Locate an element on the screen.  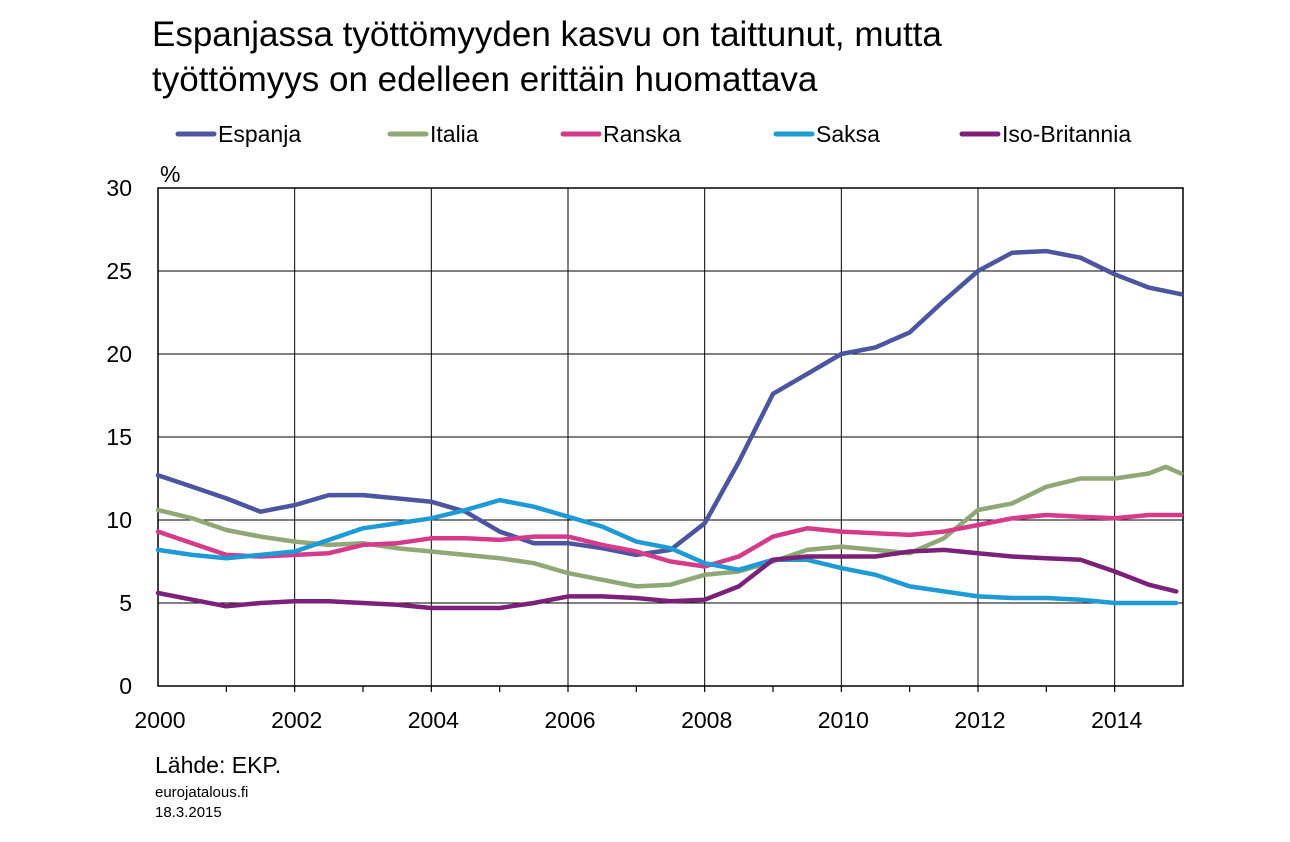
legend-label: Ranska is located at coordinates (642, 134).